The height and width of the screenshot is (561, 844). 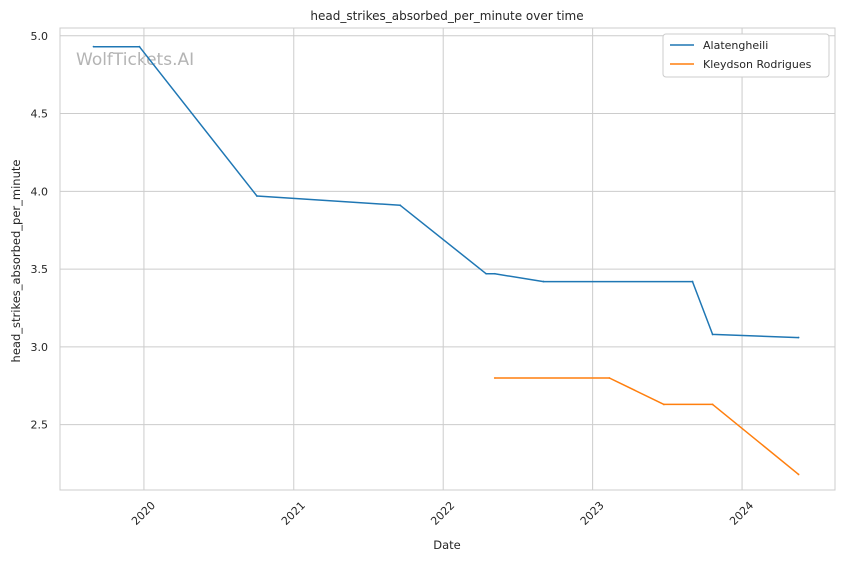 What do you see at coordinates (40, 114) in the screenshot?
I see `y-tick-label: 4.5` at bounding box center [40, 114].